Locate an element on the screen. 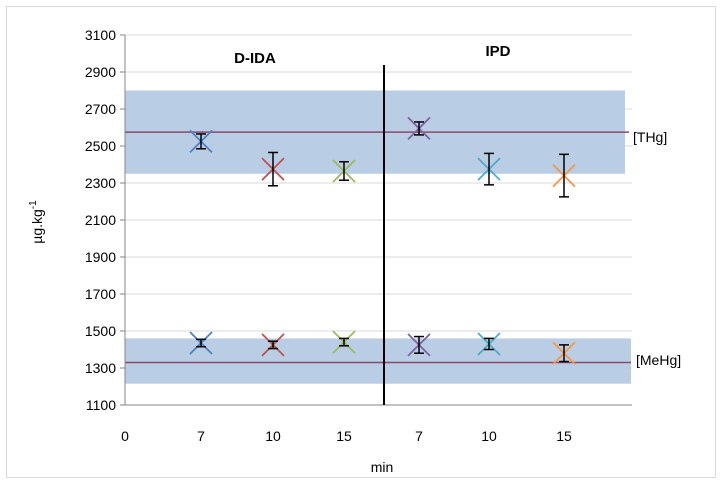 This screenshot has width=722, height=484. y-tick-label: 2900 is located at coordinates (100, 72).